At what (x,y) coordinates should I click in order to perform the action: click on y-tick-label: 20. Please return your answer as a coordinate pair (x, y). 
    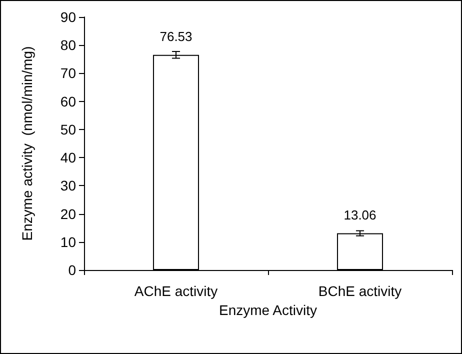
    Looking at the image, I should click on (68, 214).